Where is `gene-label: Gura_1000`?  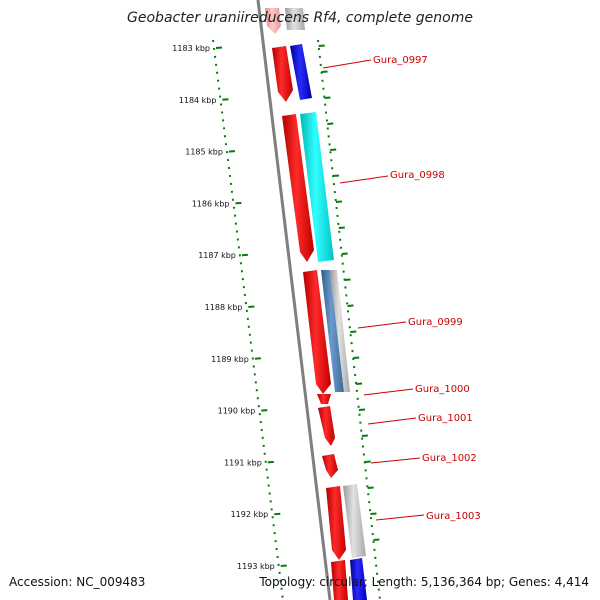 gene-label: Gura_1000 is located at coordinates (442, 389).